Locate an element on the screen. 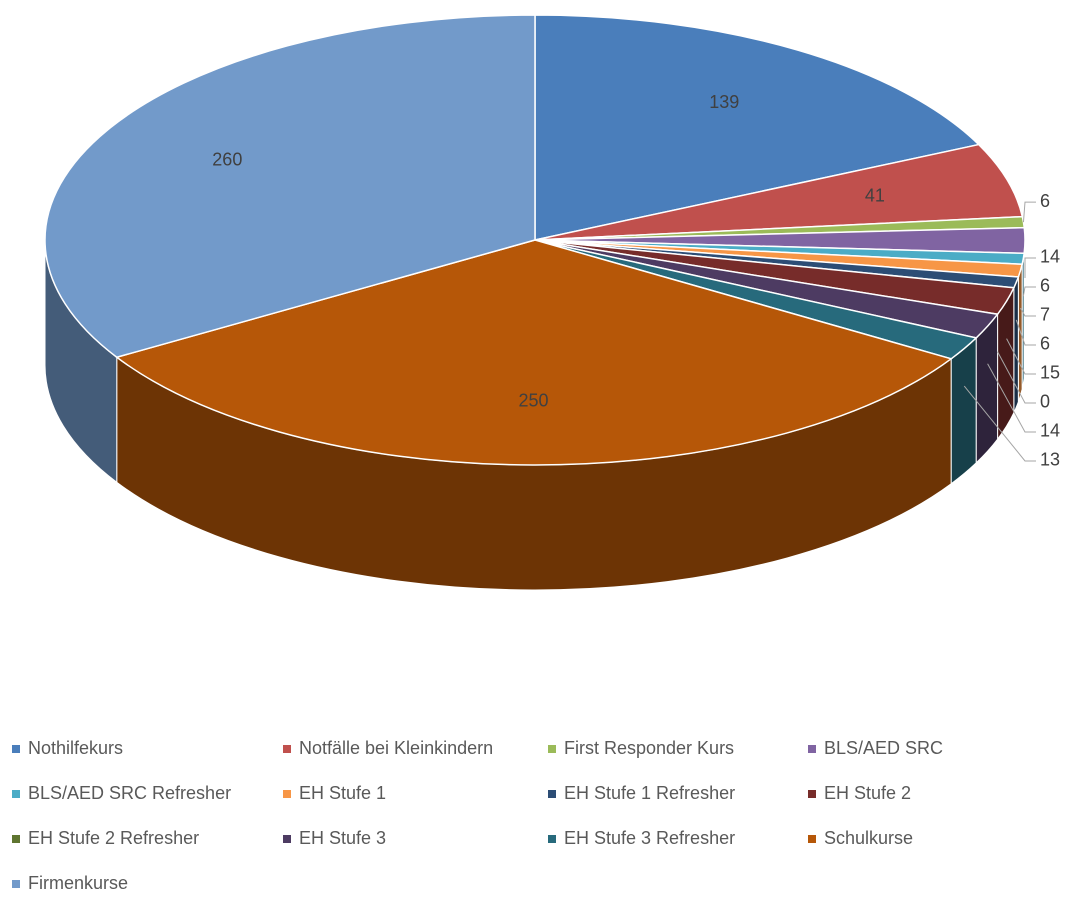  legend-label: BLS/AED SRC Refresher is located at coordinates (129, 793).